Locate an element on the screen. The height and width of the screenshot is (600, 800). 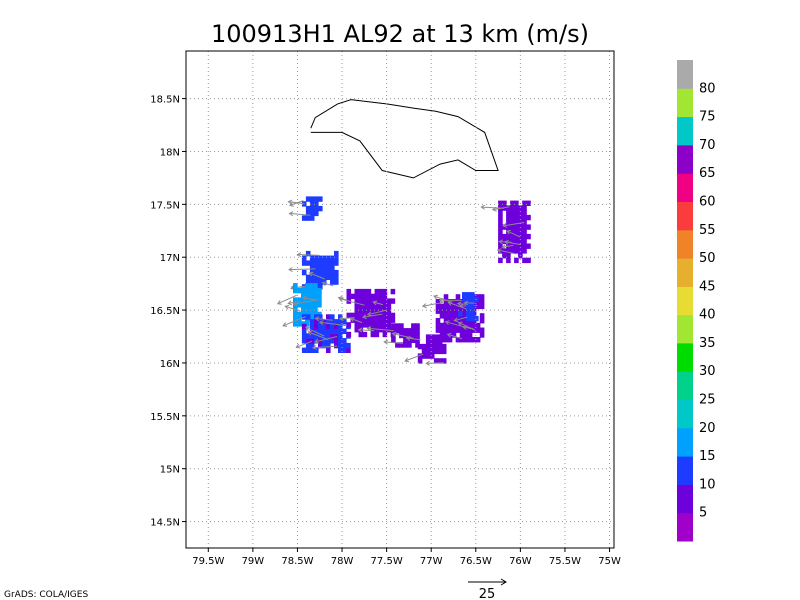
colorbar-label: 60 is located at coordinates (707, 202).